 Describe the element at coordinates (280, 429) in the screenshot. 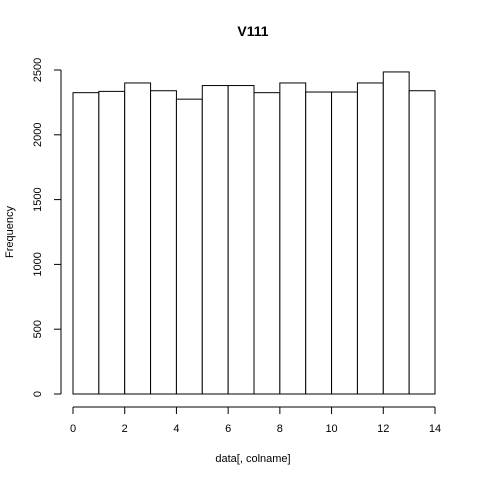

I see `x-tick-label: 8` at that location.